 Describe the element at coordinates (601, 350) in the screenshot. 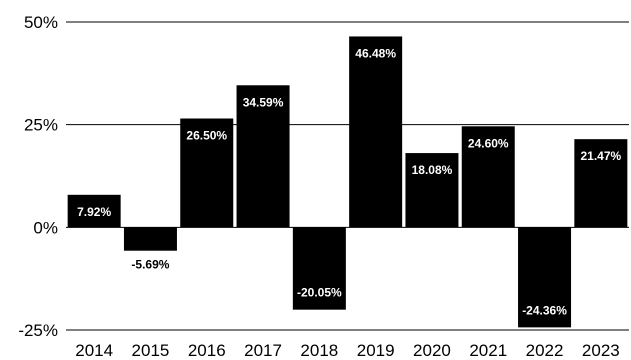

I see `x-tick-label: 2023` at that location.